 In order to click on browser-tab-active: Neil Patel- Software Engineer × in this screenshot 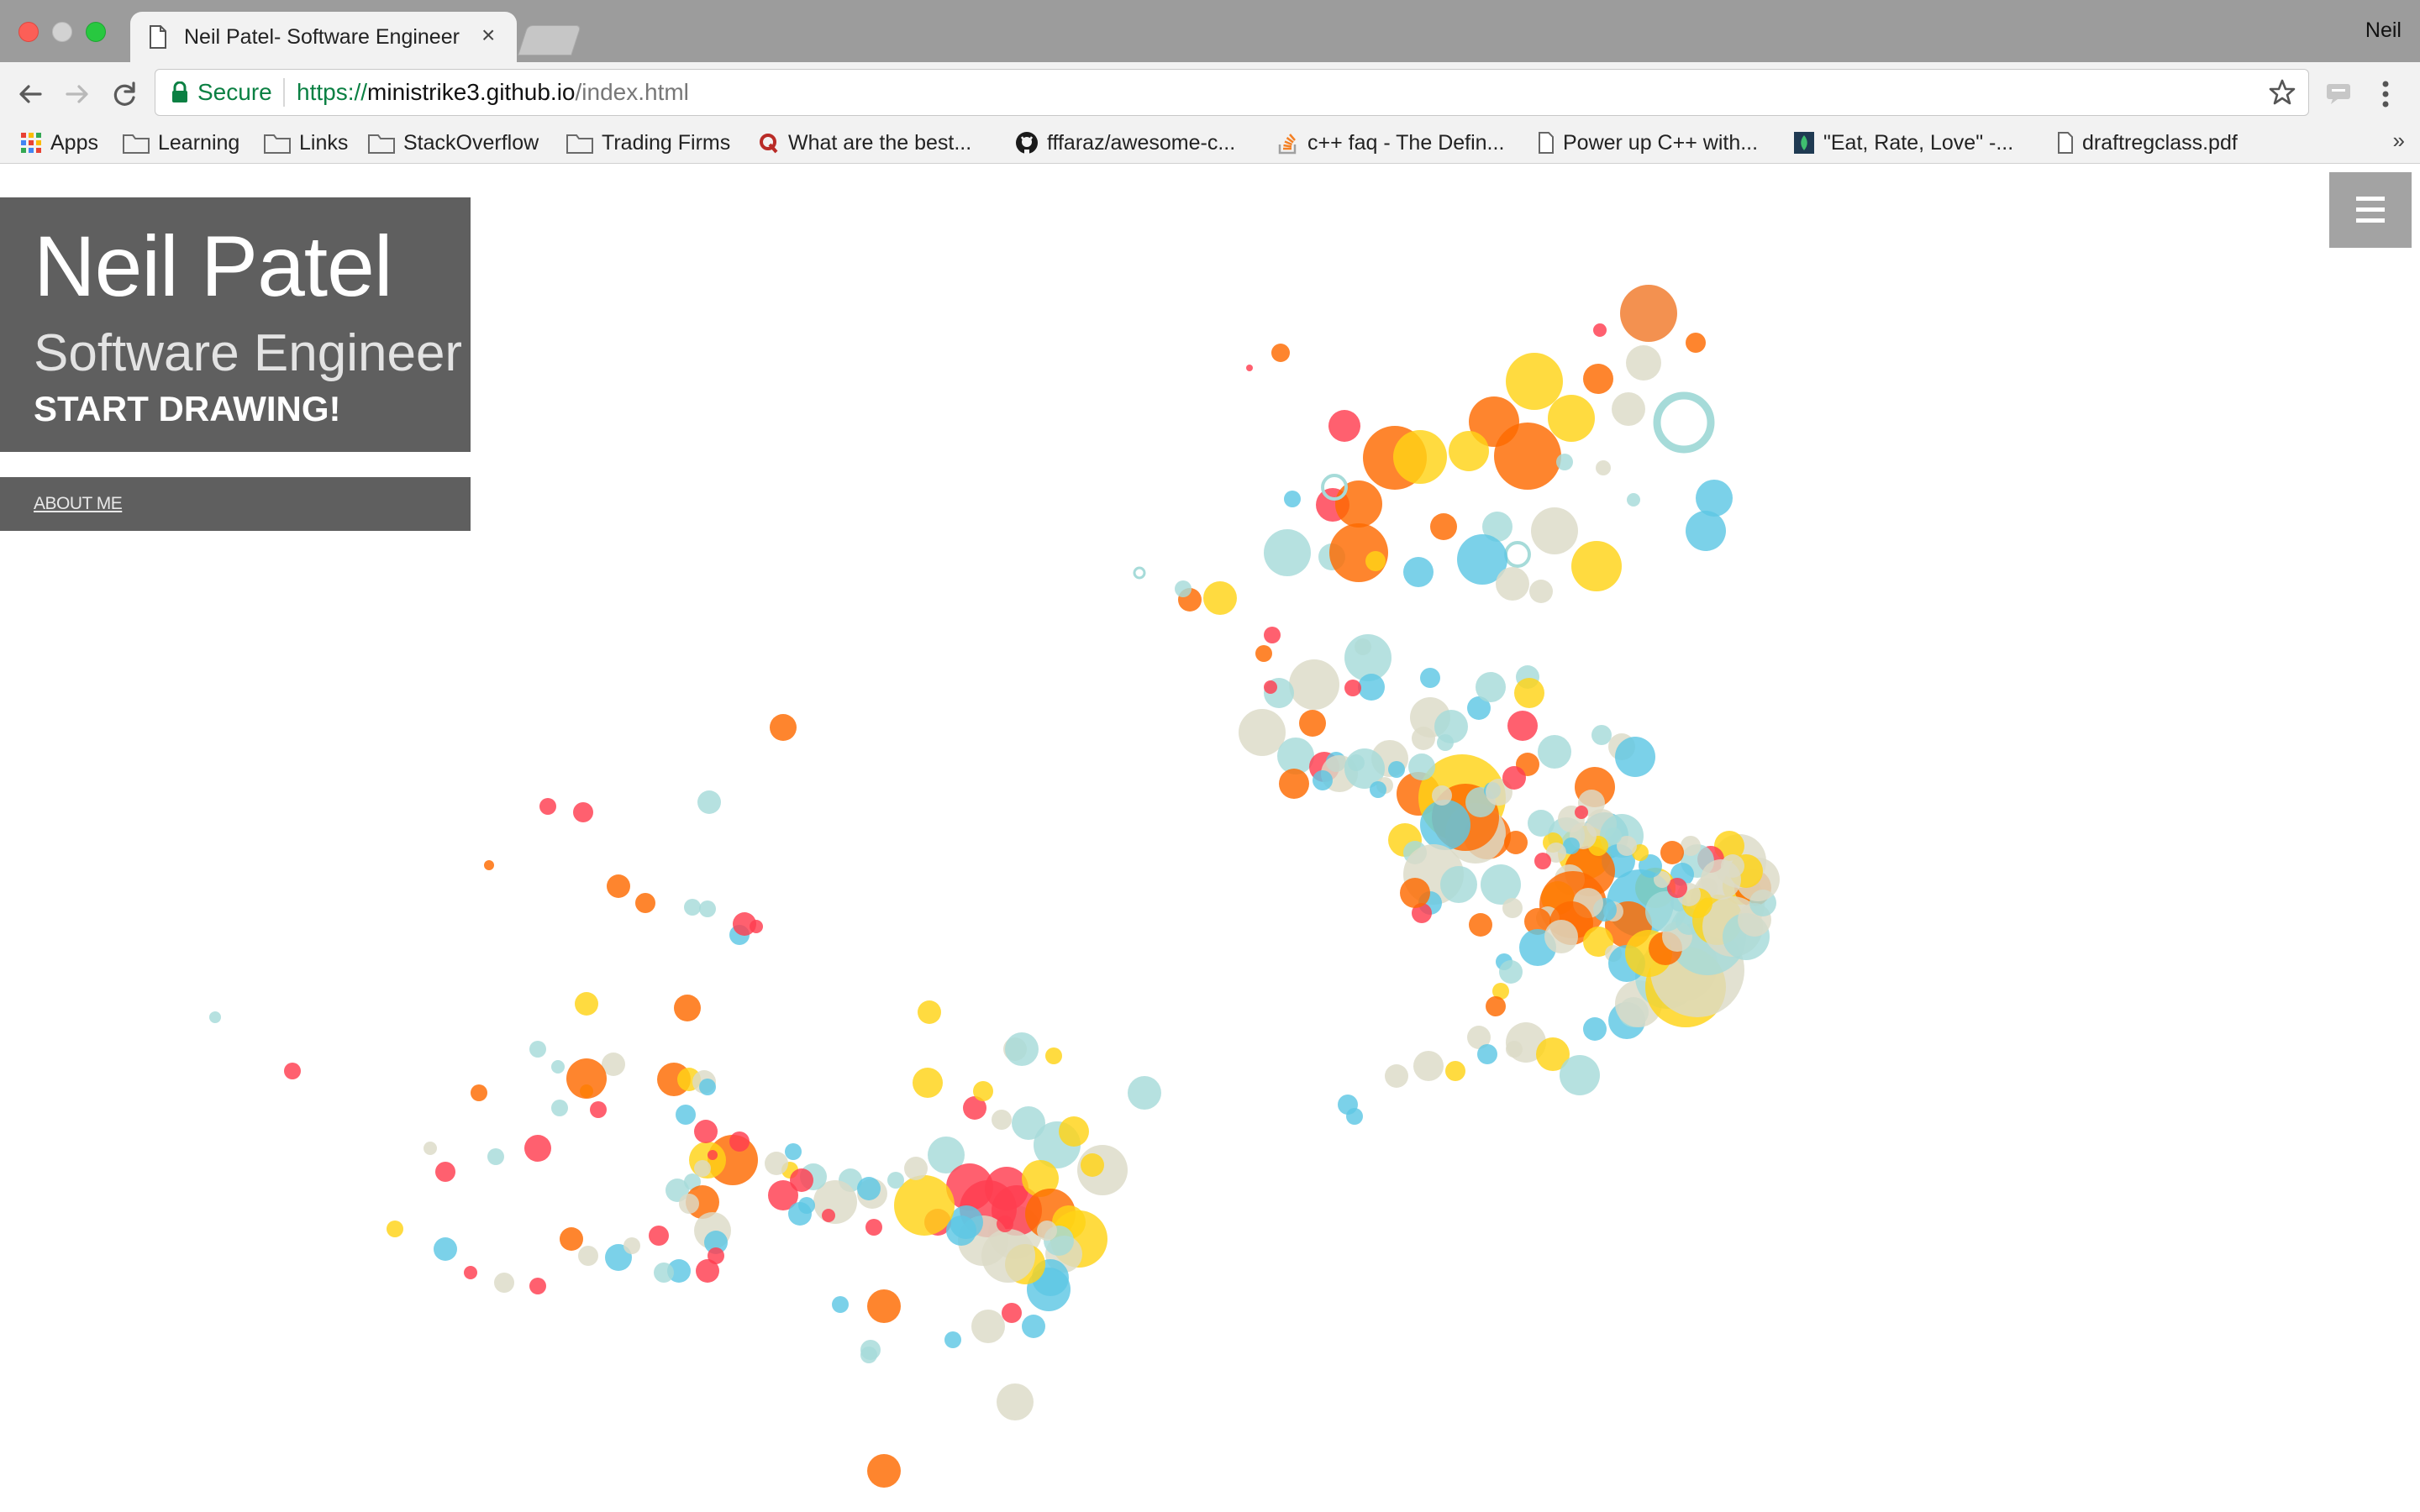, I will do `click(323, 38)`.